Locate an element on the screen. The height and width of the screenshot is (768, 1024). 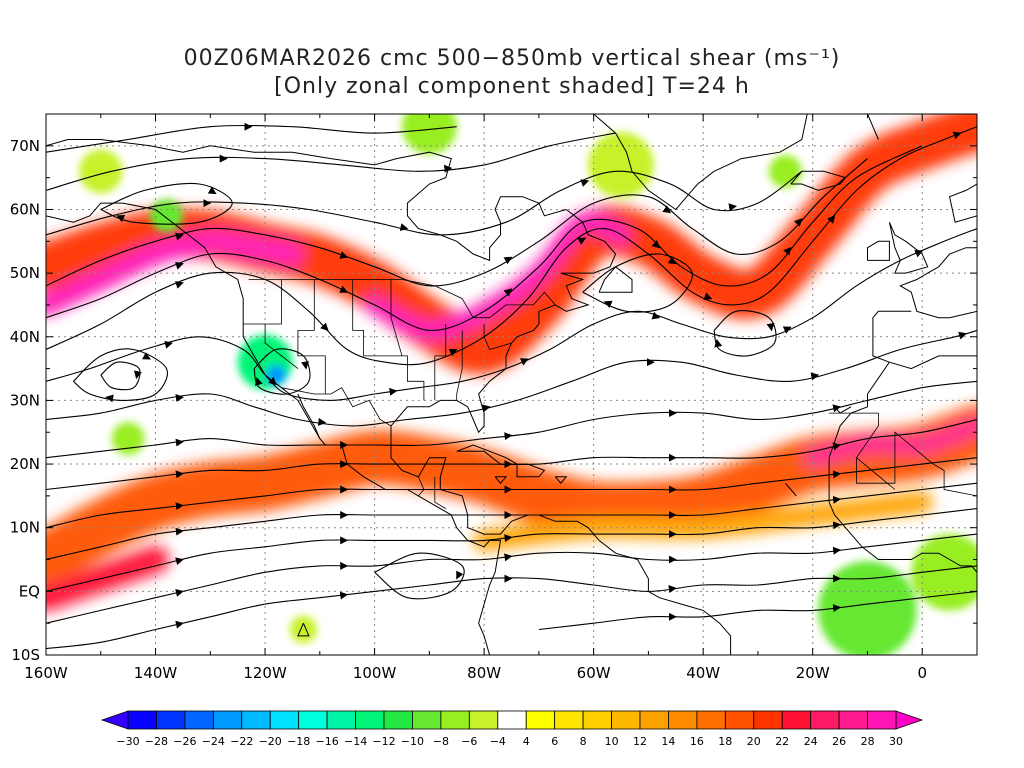
colorbar-label: −26 is located at coordinates (184, 741).